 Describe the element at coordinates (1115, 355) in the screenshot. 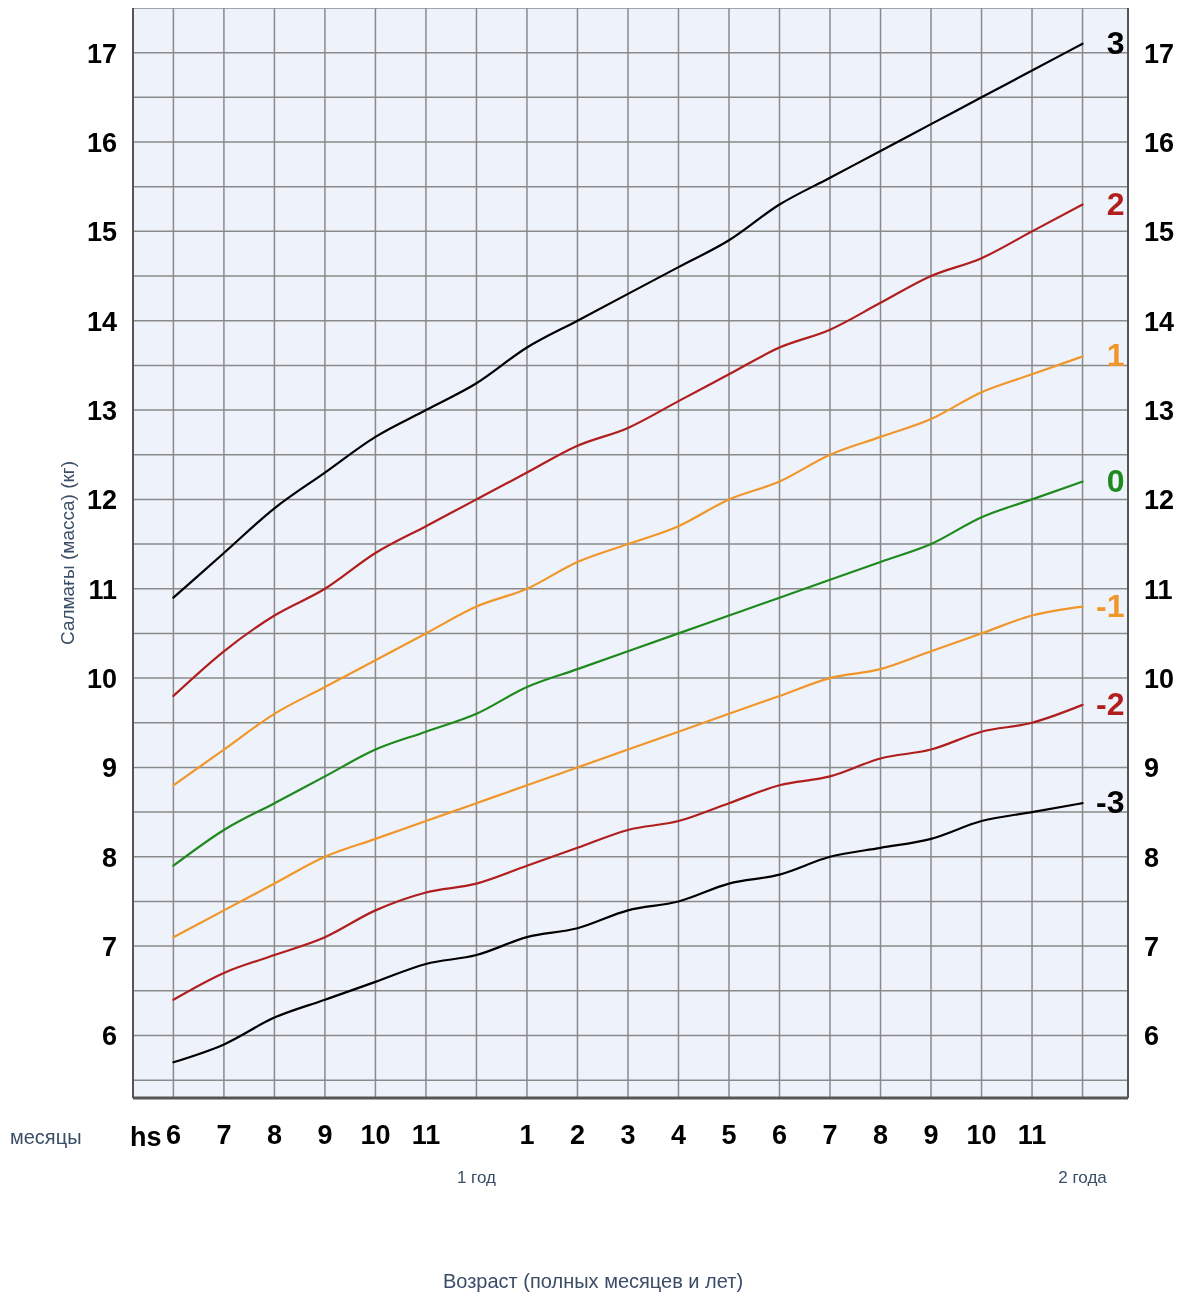

I see `series-label: 1` at that location.